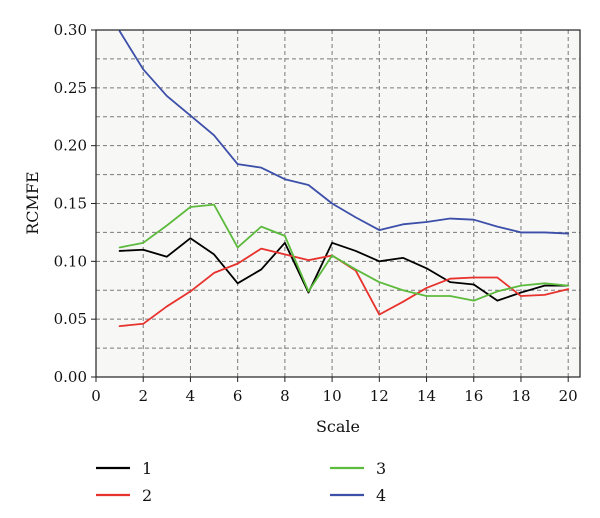 The width and height of the screenshot is (600, 518). What do you see at coordinates (241, 482) in the screenshot?
I see `legend: 1 3 2 4` at bounding box center [241, 482].